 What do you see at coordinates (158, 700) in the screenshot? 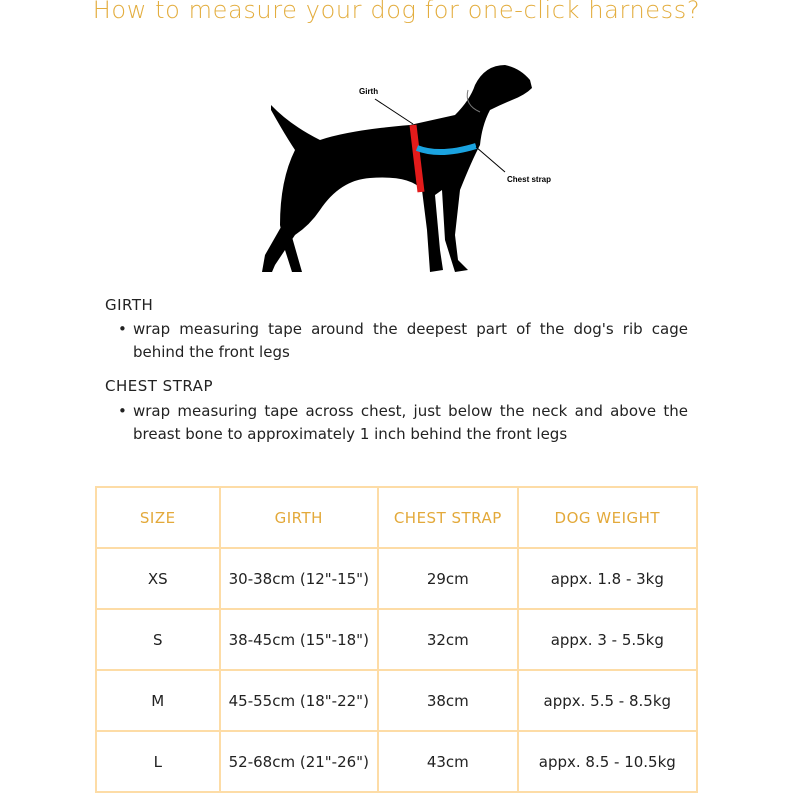
I see `cell-size: M` at bounding box center [158, 700].